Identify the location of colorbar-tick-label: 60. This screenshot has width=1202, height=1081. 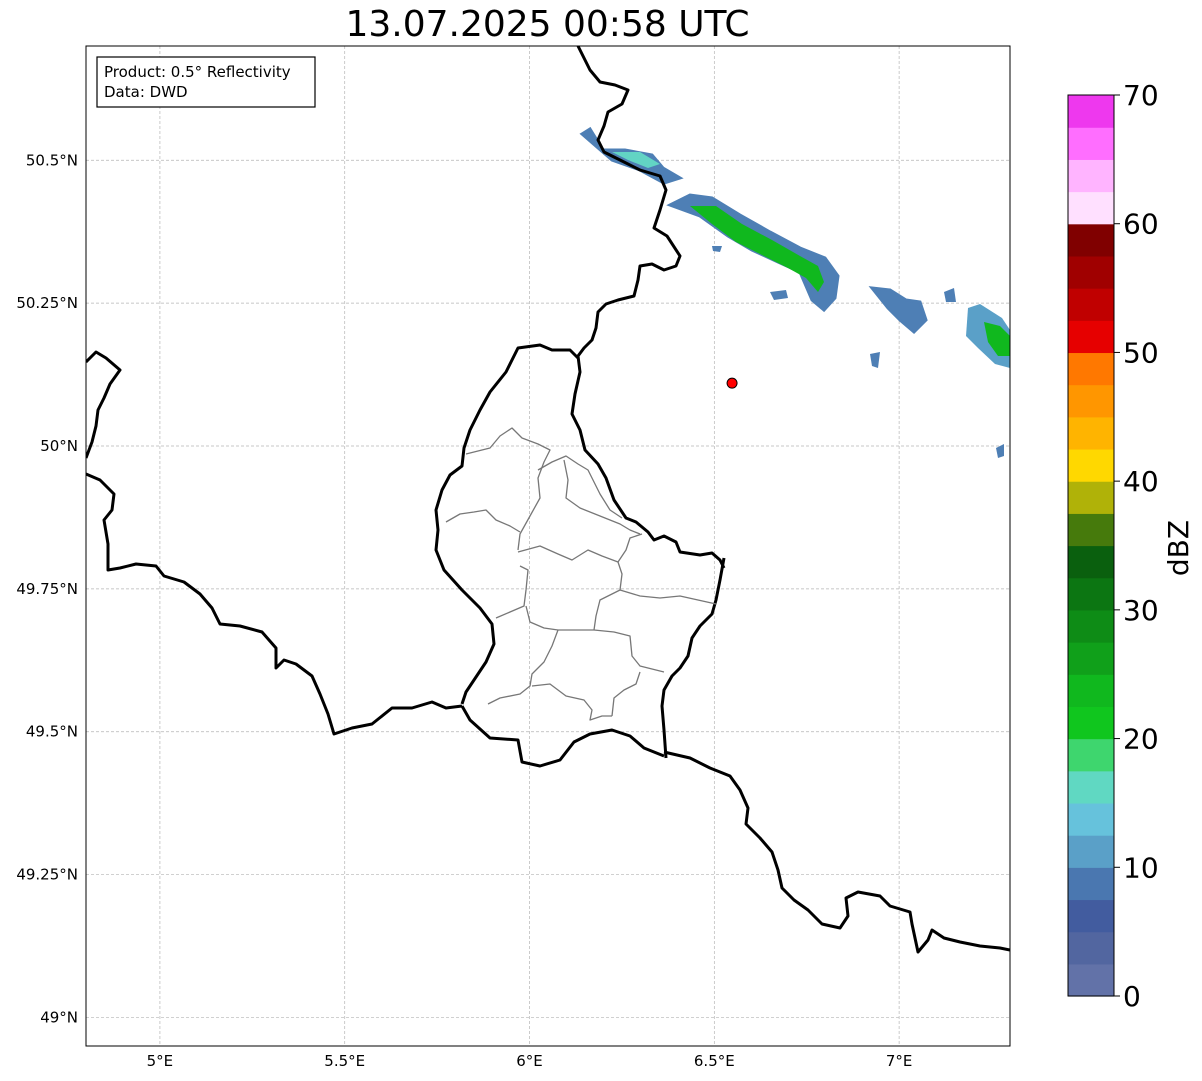
(1141, 224).